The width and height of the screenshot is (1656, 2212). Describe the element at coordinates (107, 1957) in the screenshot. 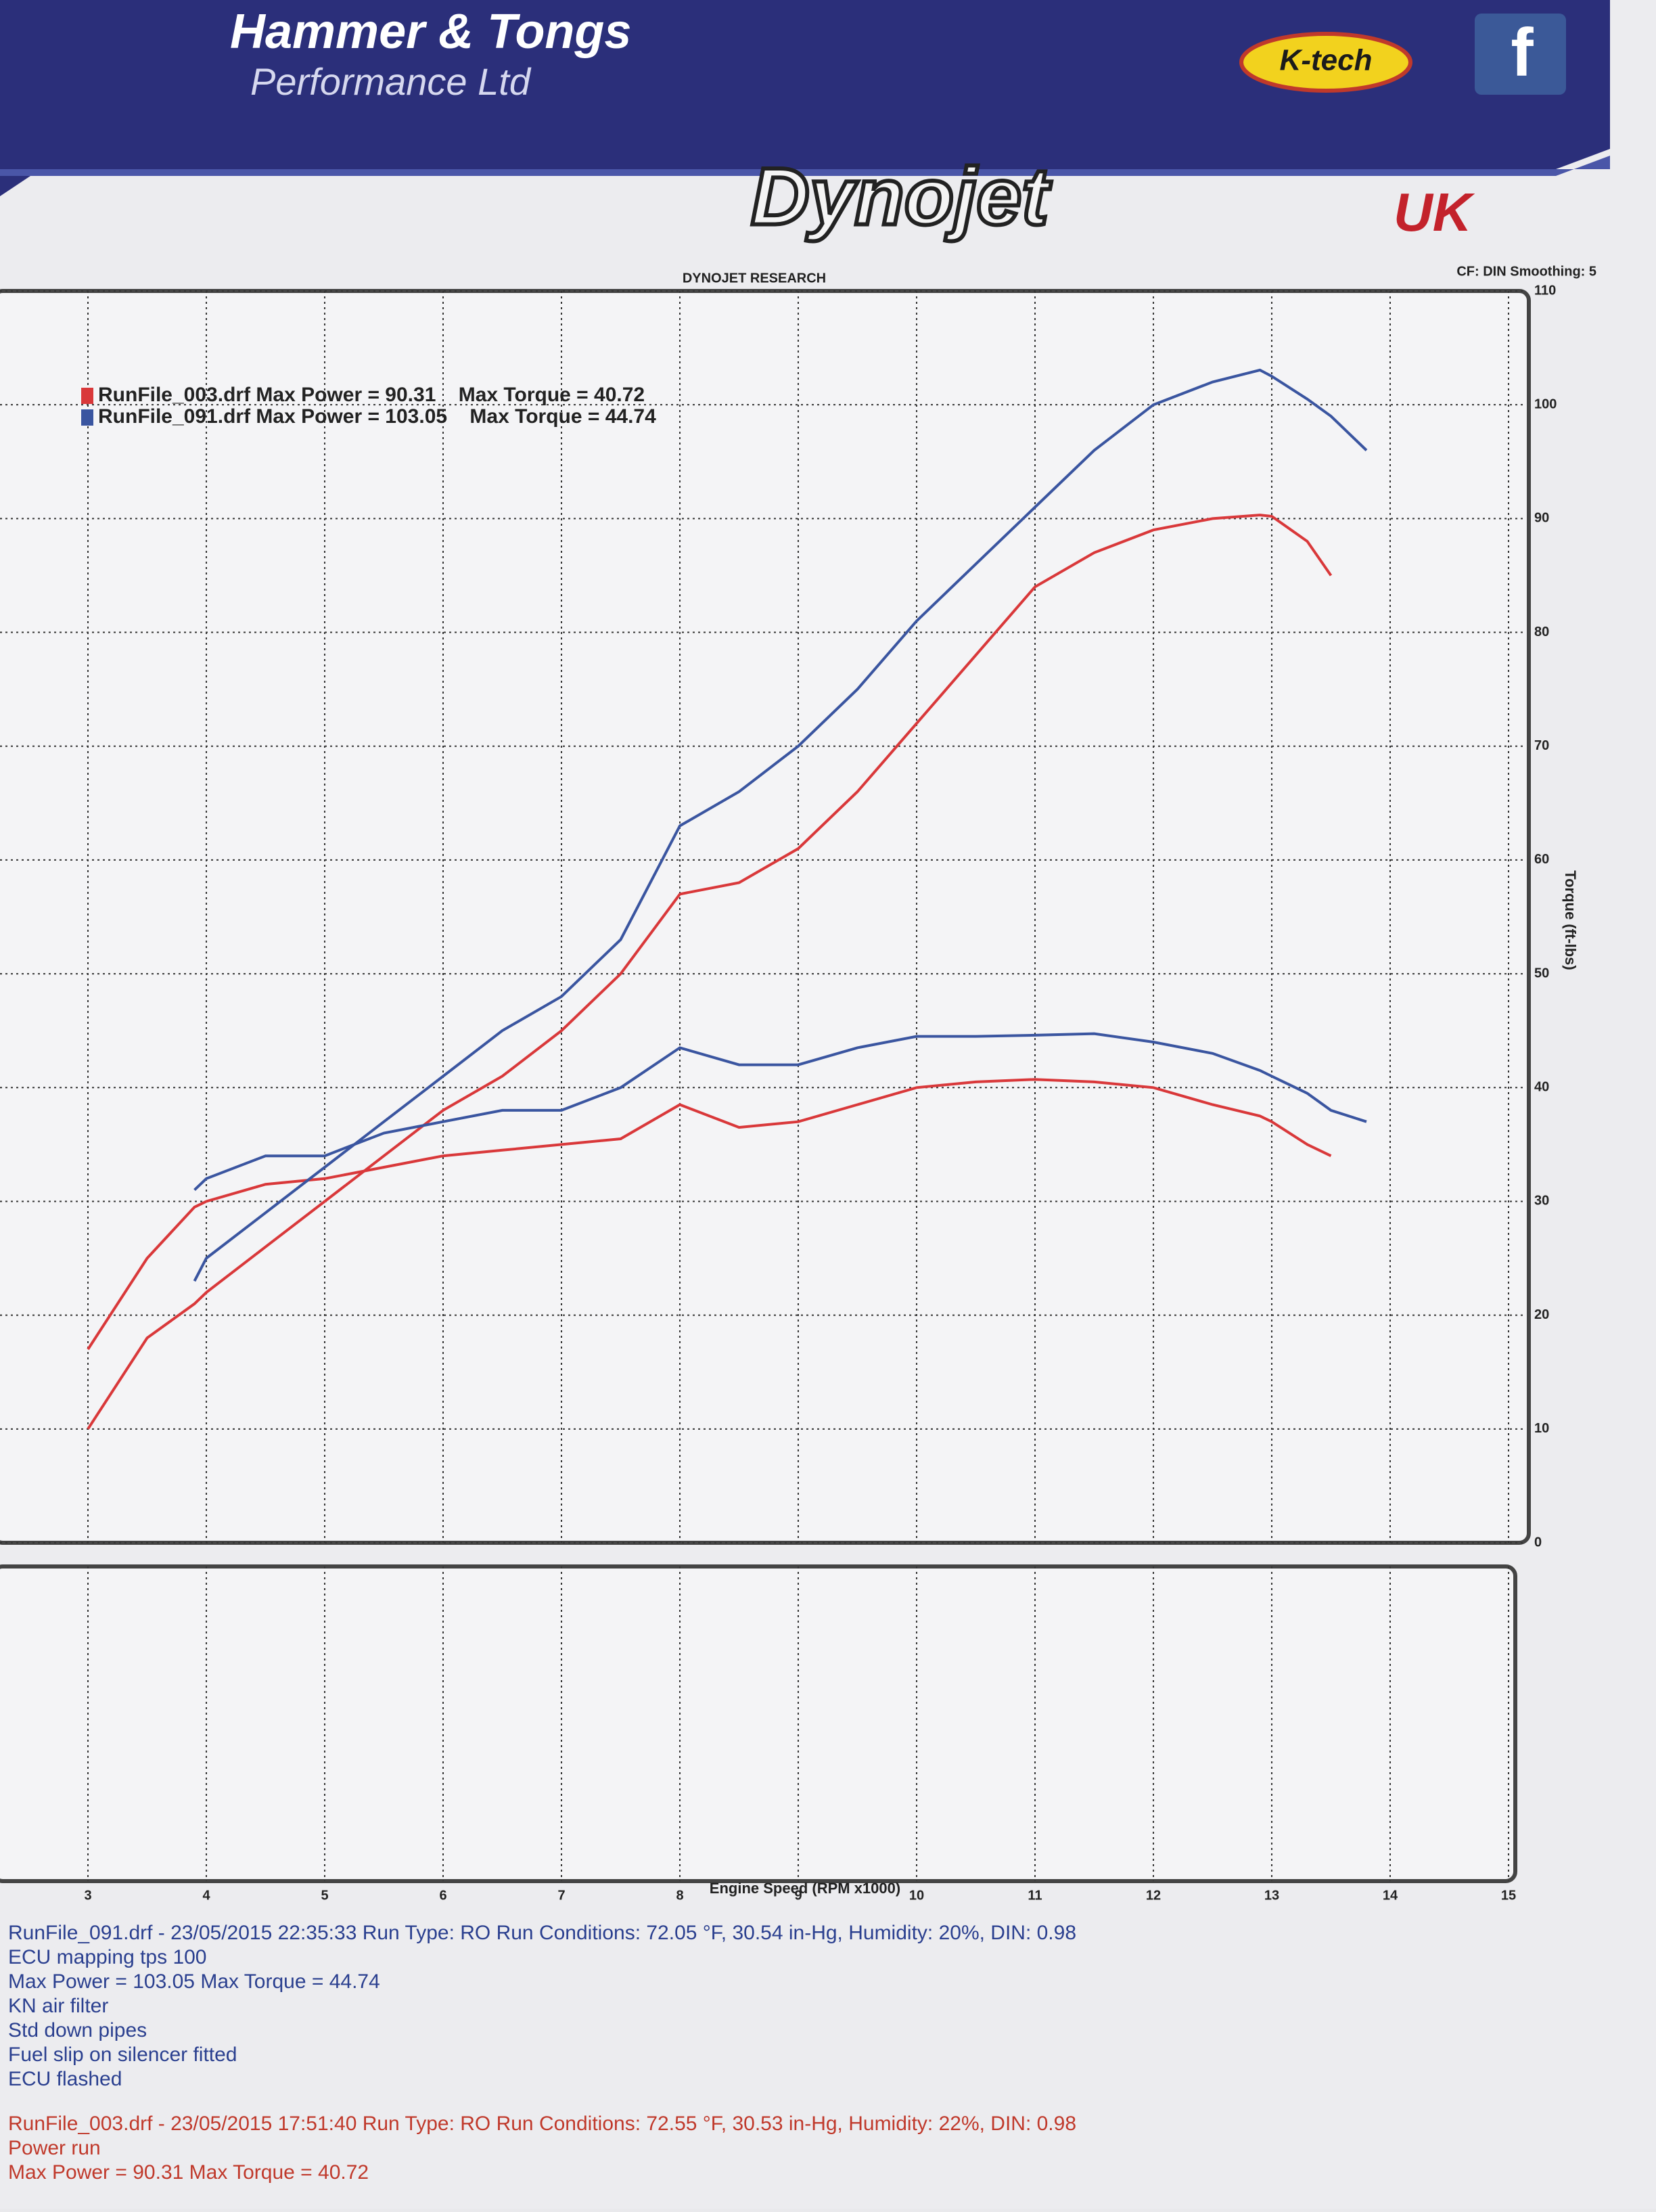

I see `note-line: ECU mapping tps 100` at that location.